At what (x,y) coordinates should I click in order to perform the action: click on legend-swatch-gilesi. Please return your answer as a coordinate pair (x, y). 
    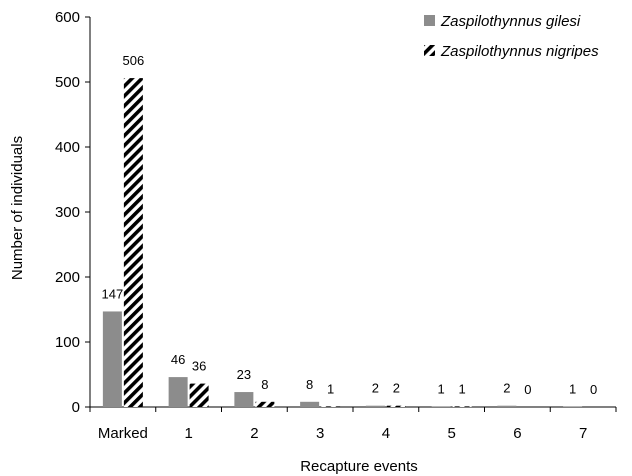
    Looking at the image, I should click on (429, 20).